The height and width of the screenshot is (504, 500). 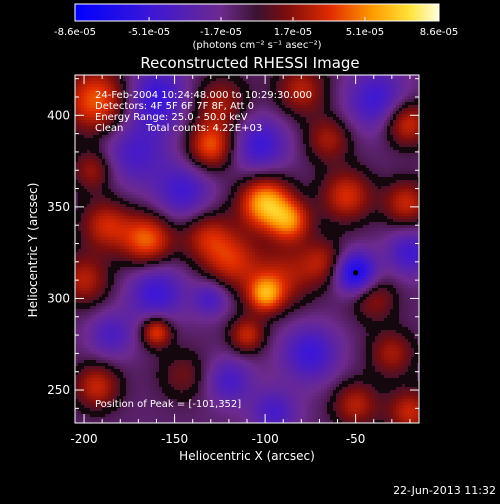 I want to click on x-tick-label: -50, so click(x=356, y=439).